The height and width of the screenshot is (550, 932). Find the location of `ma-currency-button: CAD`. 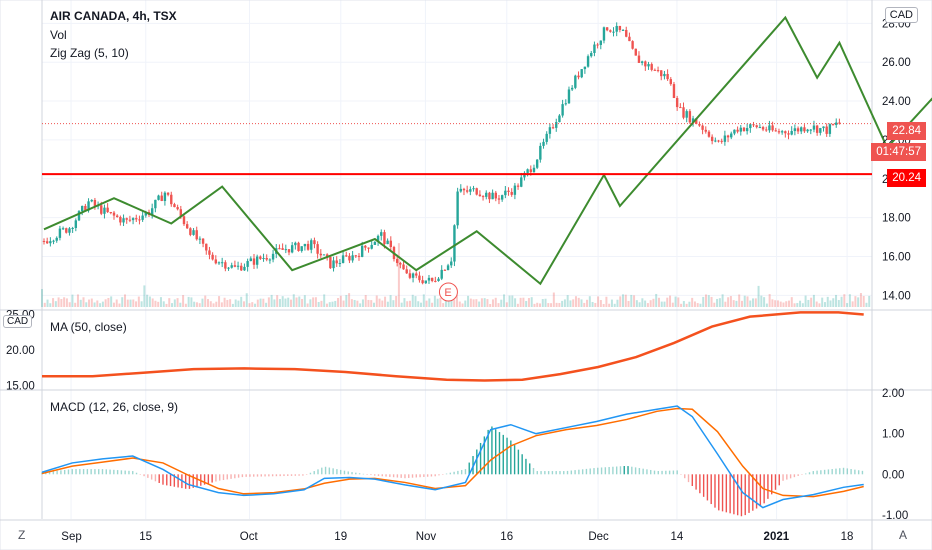

ma-currency-button: CAD is located at coordinates (18, 321).